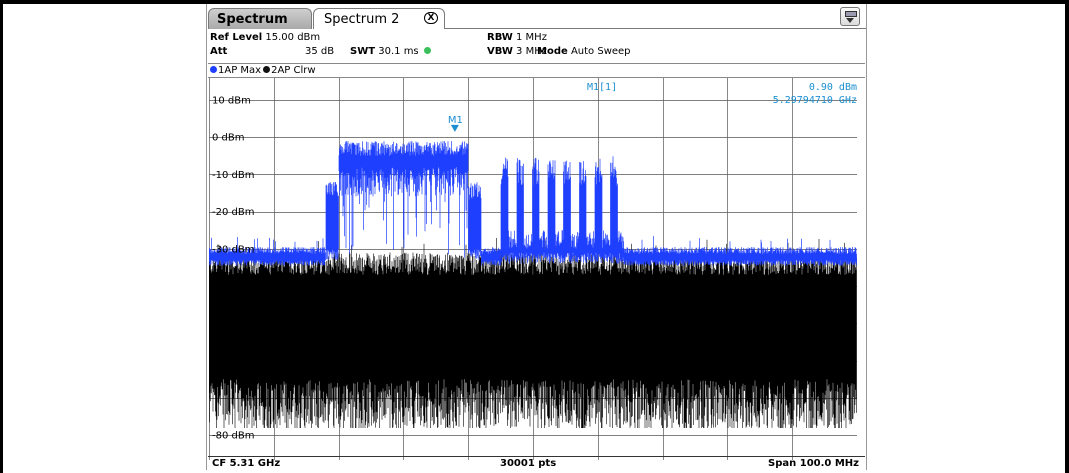  What do you see at coordinates (832, 87) in the screenshot?
I see `marker-readout-level: 0.90 dBm` at bounding box center [832, 87].